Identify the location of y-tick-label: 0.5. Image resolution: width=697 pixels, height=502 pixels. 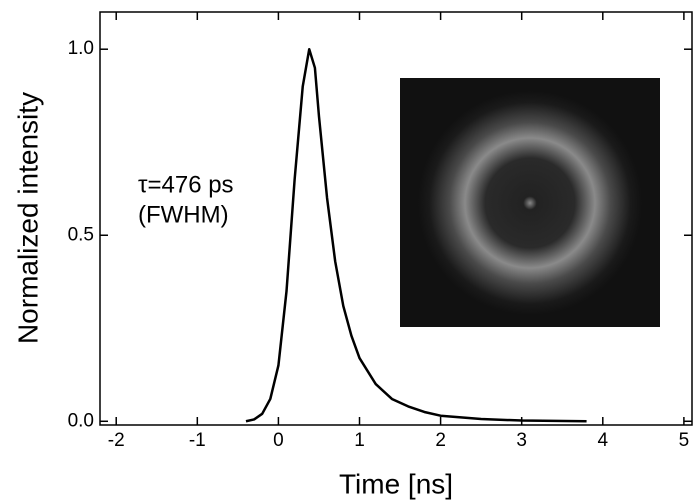
(81, 234).